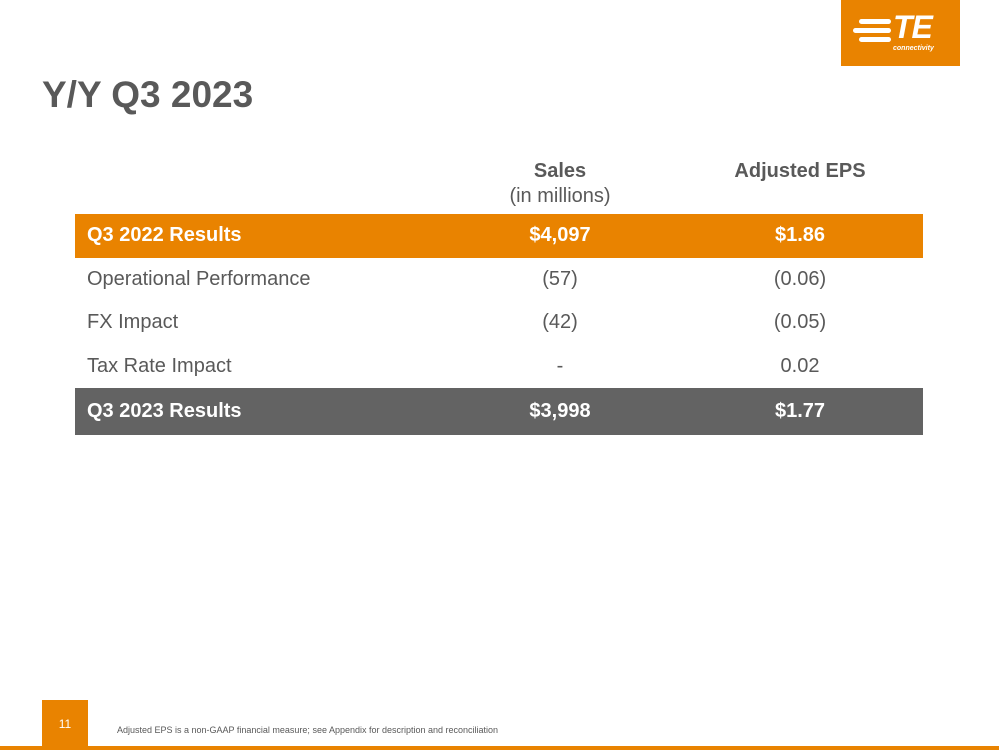 The height and width of the screenshot is (750, 999). What do you see at coordinates (499, 236) in the screenshot?
I see `table-row: Q3 2022 Results $4,097 $1.86` at bounding box center [499, 236].